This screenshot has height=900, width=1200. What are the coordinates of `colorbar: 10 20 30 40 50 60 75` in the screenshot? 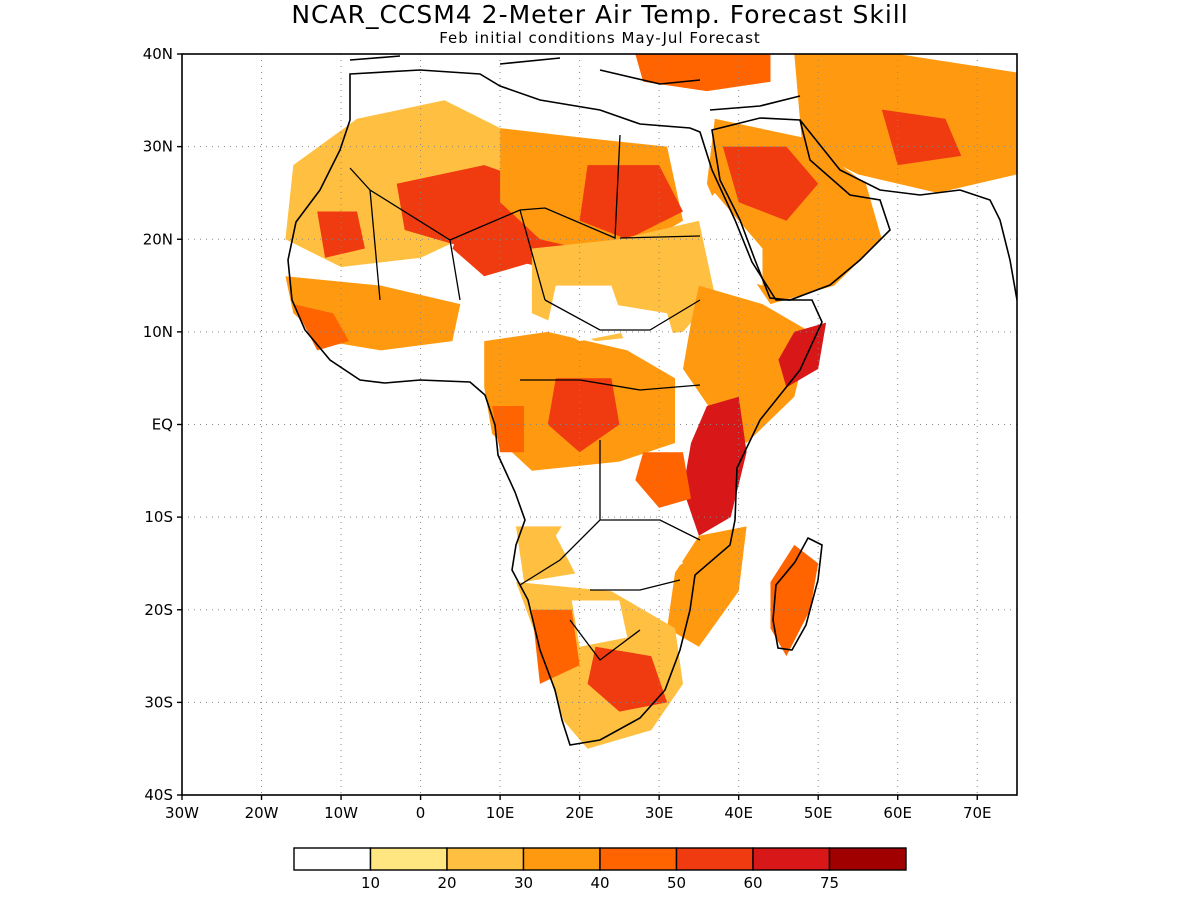 It's located at (600, 869).